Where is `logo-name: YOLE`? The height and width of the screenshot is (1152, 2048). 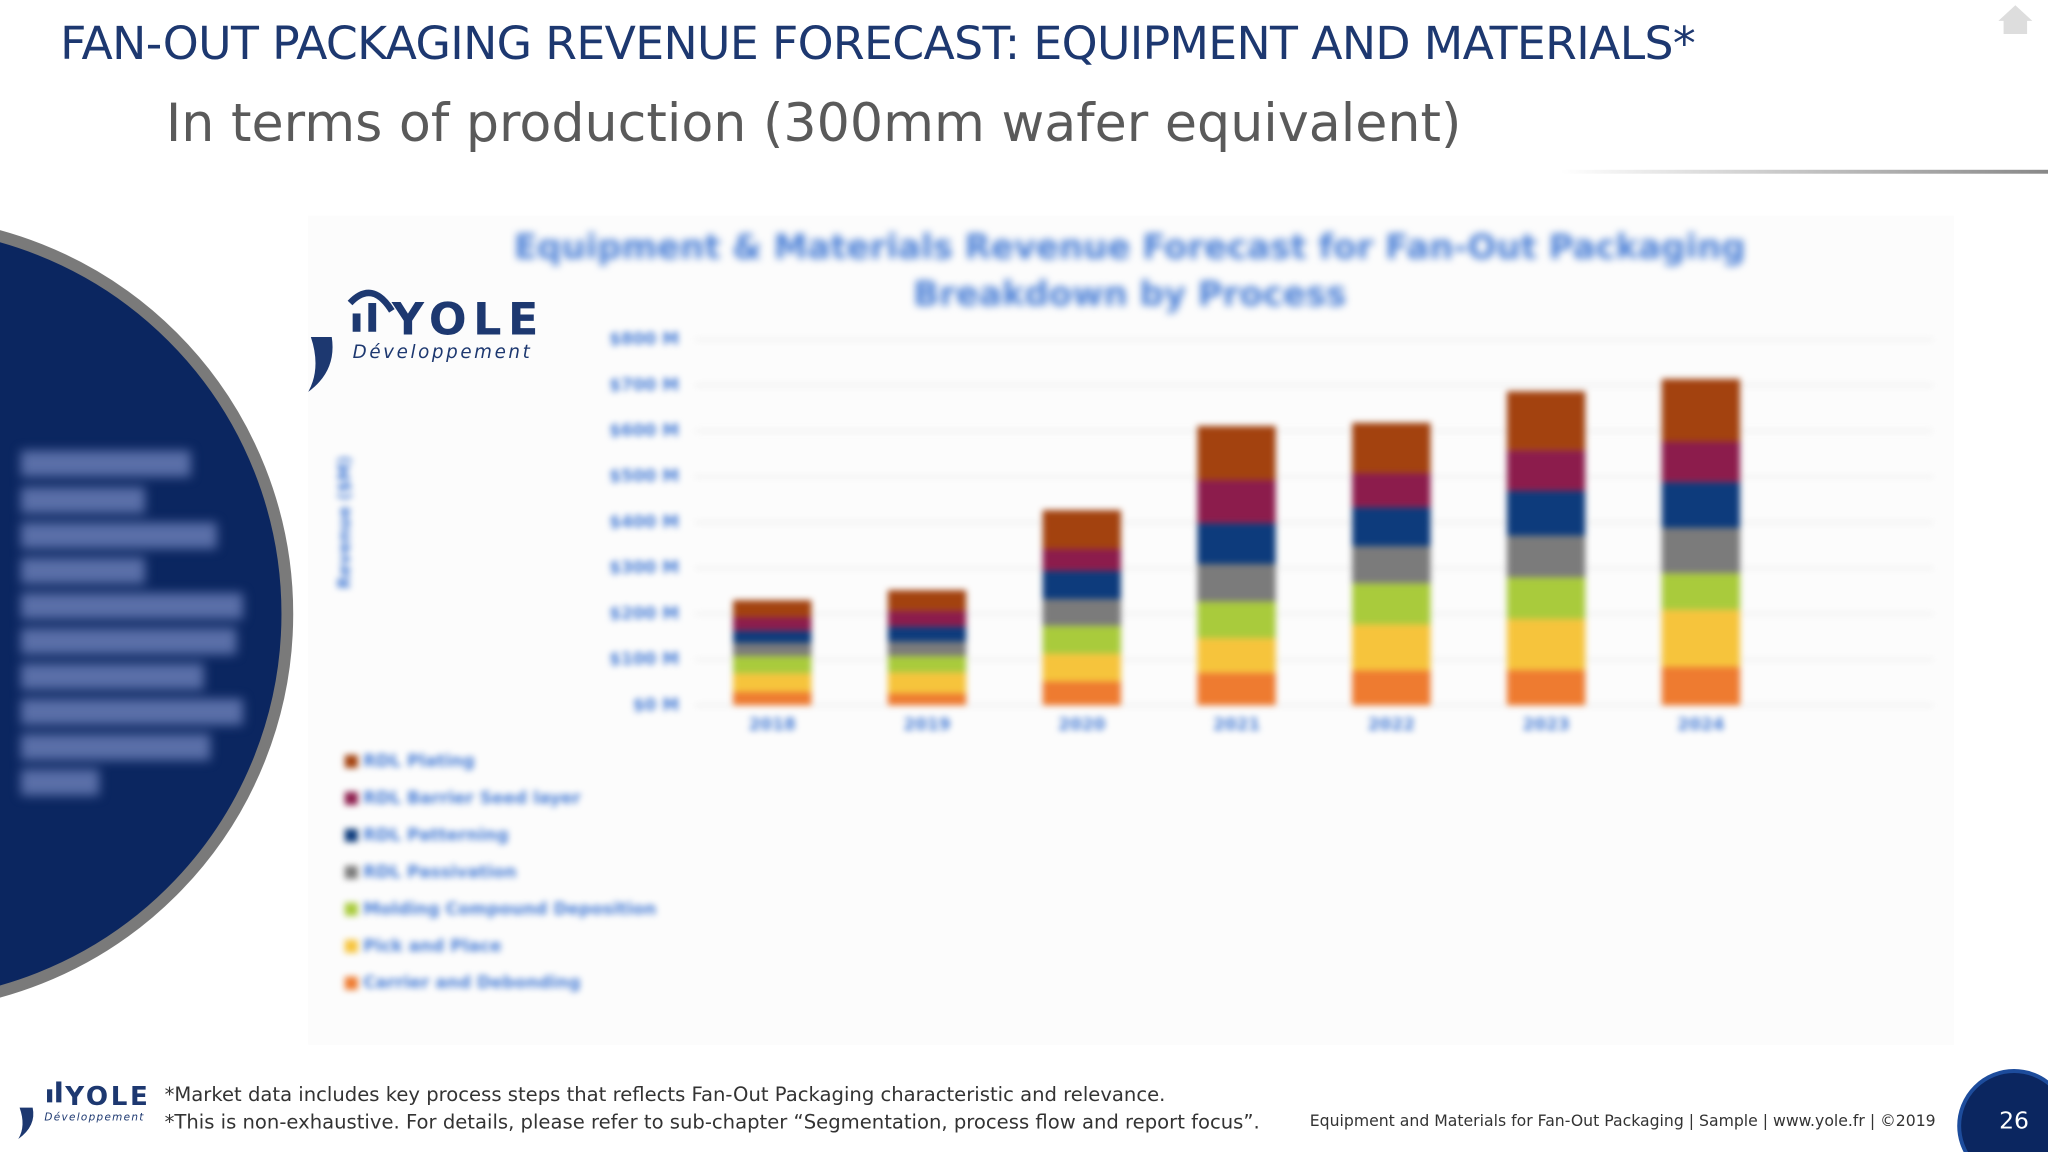 logo-name: YOLE is located at coordinates (468, 319).